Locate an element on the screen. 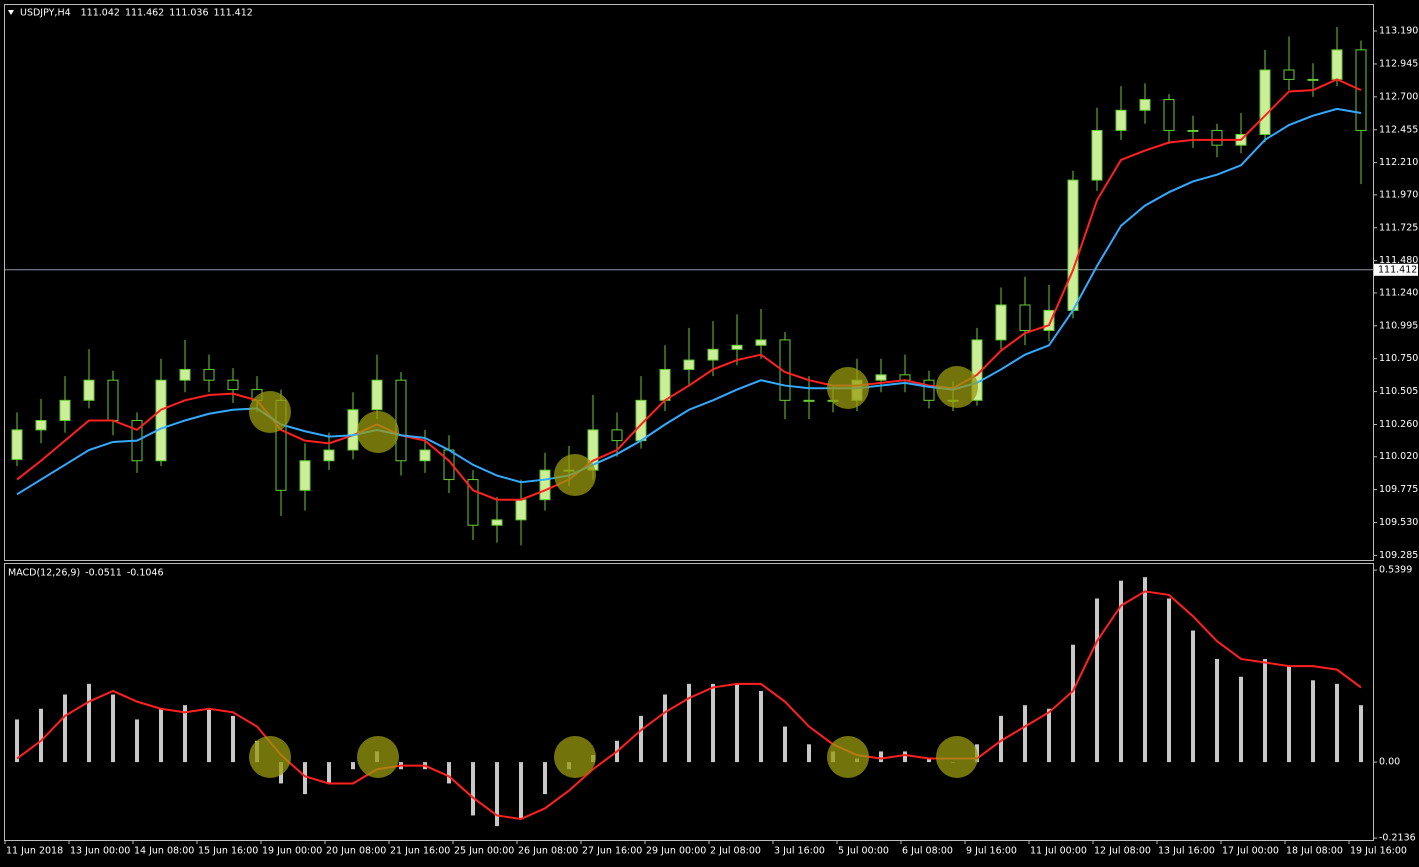 This screenshot has height=867, width=1419. menu-arrow is located at coordinates (11, 12).